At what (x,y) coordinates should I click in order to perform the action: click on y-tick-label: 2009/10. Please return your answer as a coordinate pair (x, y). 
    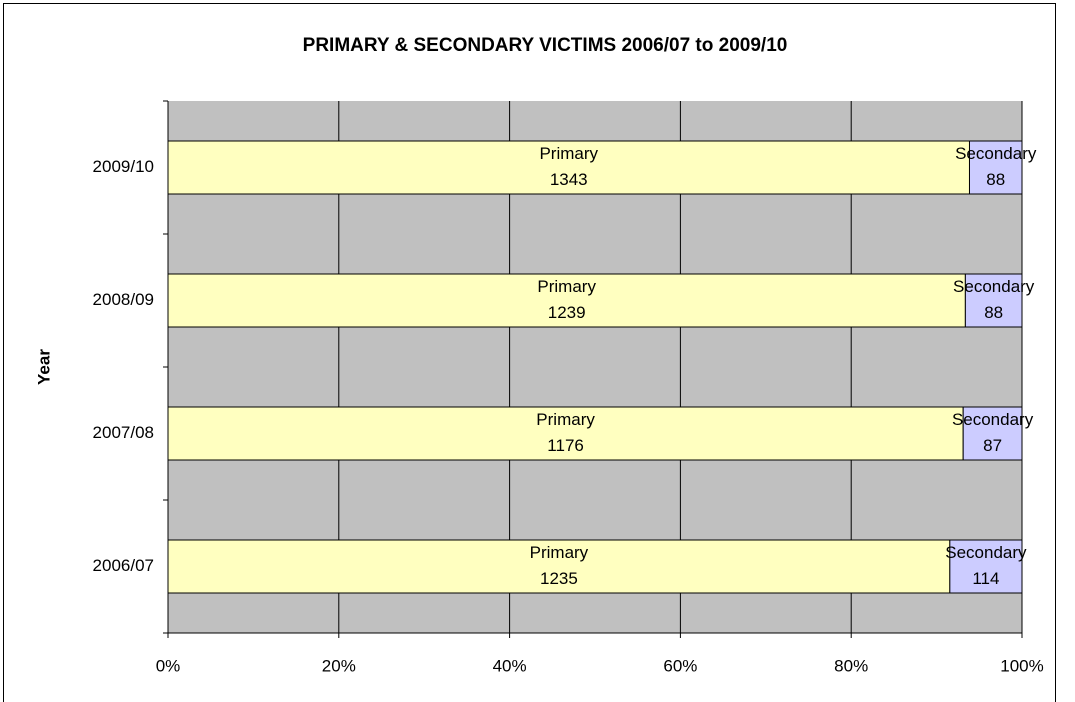
    Looking at the image, I should click on (123, 166).